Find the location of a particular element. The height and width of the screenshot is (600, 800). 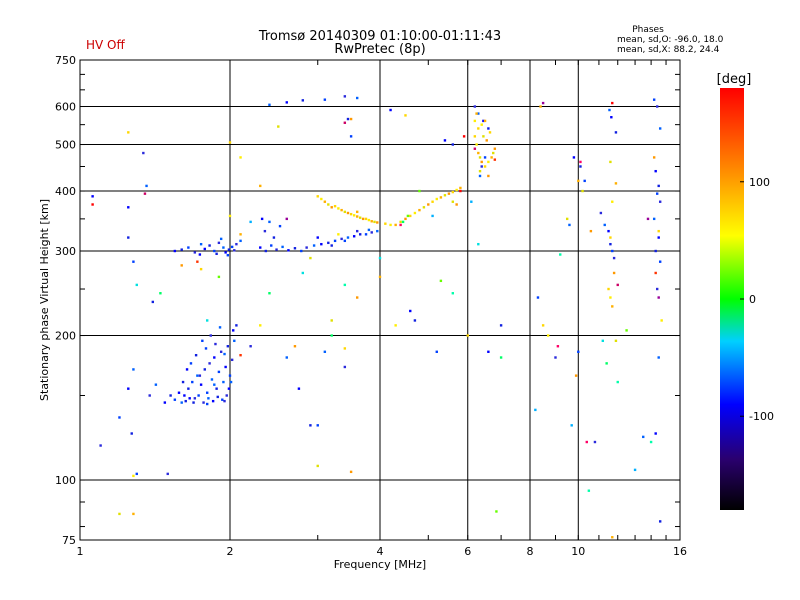

y-tick-label: 400 is located at coordinates (65, 191).